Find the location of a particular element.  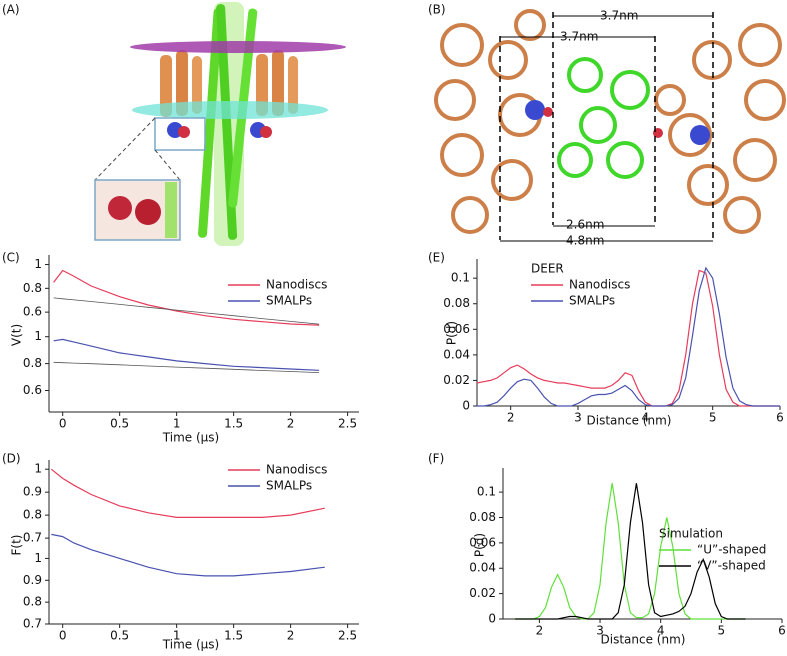

membrane-image is located at coordinates (220, 124).